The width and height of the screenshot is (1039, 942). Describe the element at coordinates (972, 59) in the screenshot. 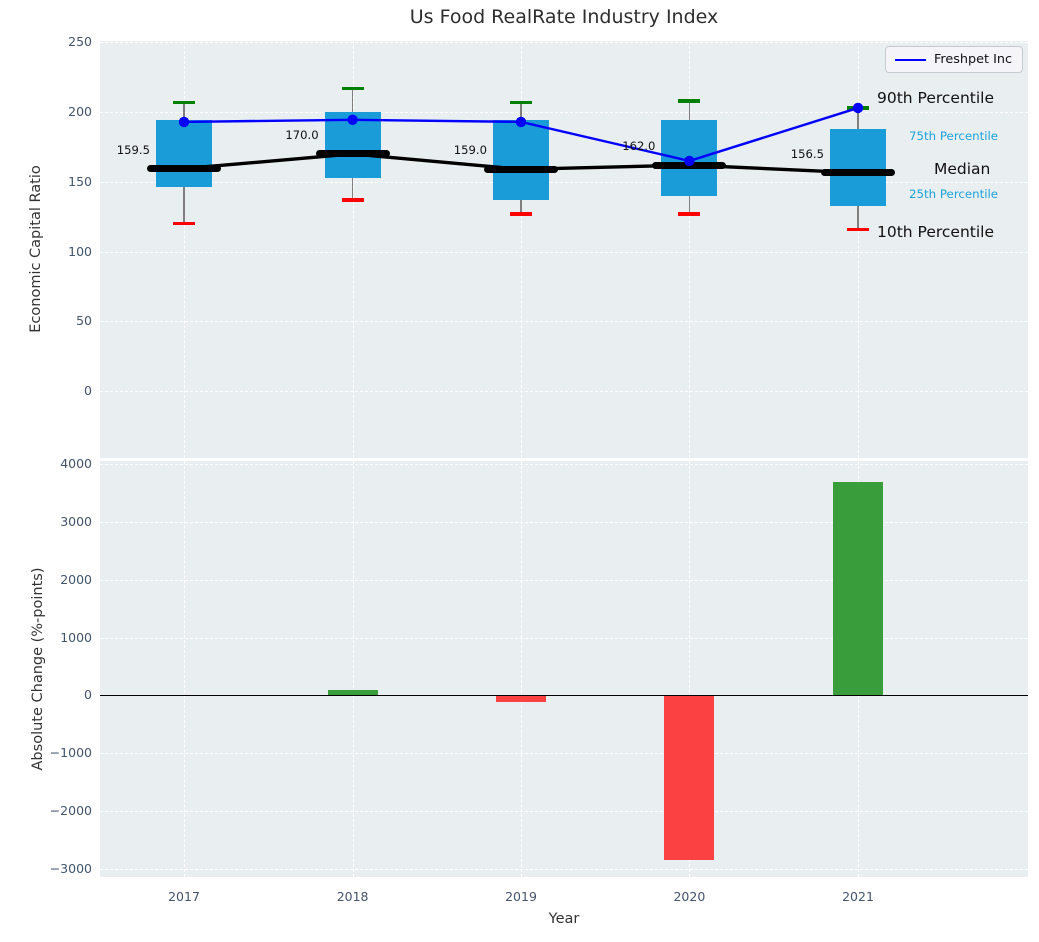

I see `legend-label: Freshpet Inc` at that location.